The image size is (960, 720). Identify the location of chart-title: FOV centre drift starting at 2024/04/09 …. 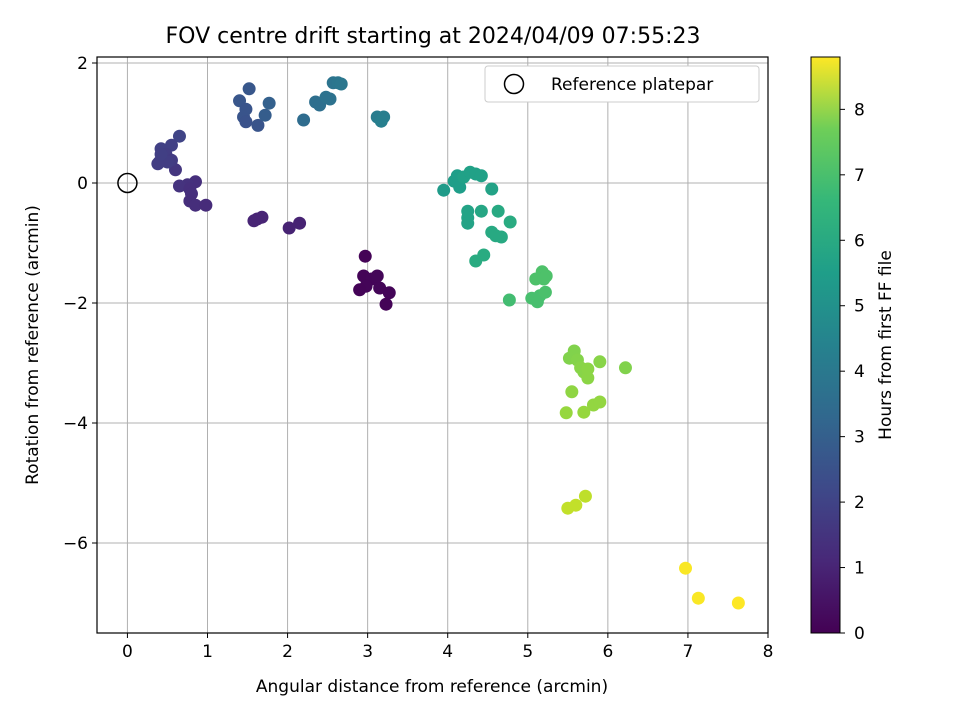
(433, 36).